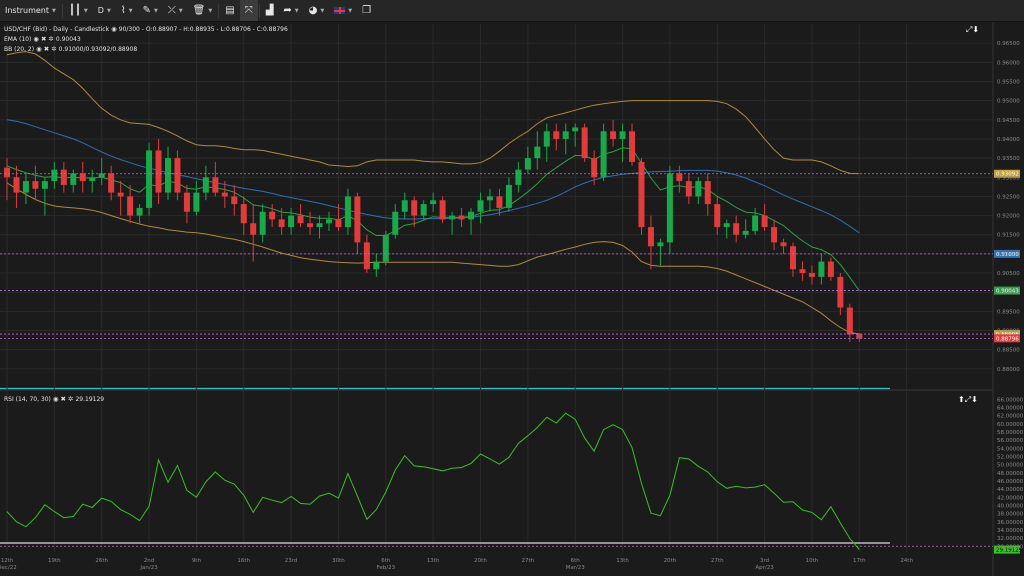  I want to click on rsi-y-tick-label: 50.00000, so click(1010, 466).